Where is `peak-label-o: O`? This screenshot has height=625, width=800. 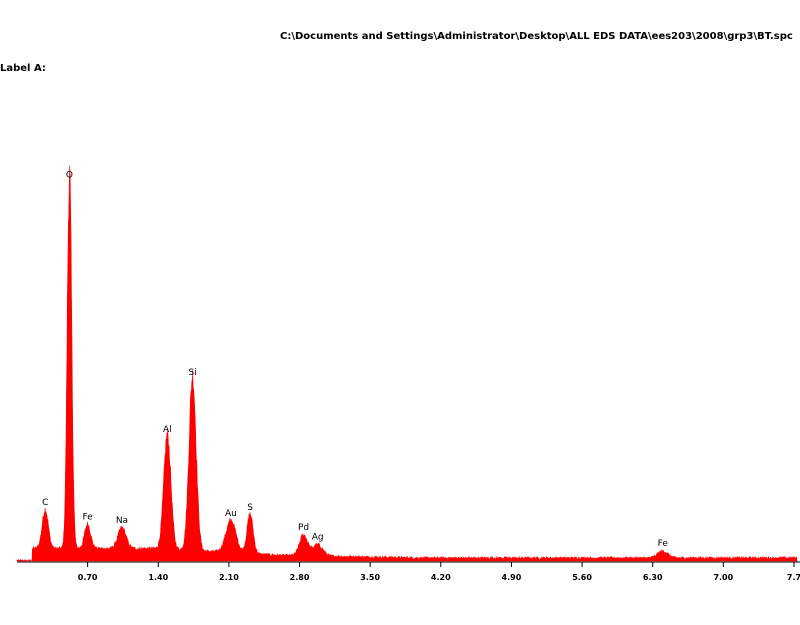
peak-label-o: O is located at coordinates (69, 175).